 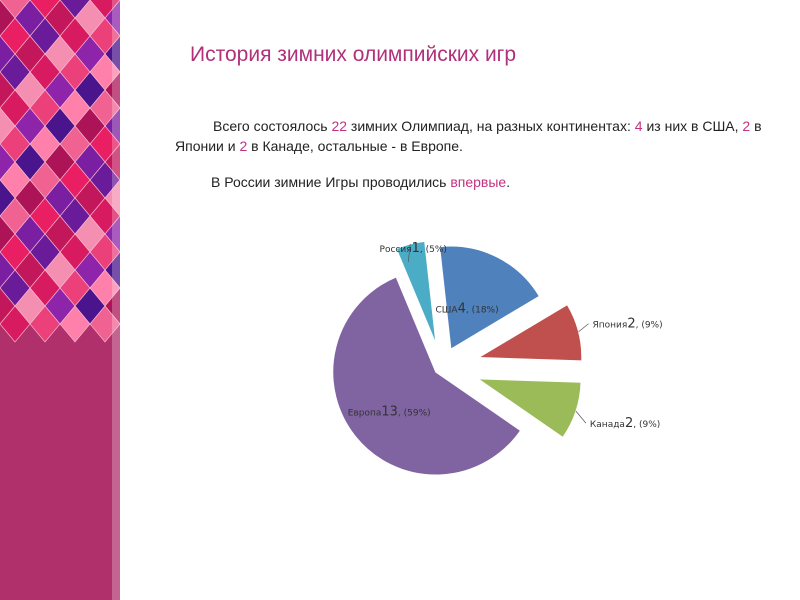 What do you see at coordinates (508, 182) in the screenshot?
I see `para2-tail: .` at bounding box center [508, 182].